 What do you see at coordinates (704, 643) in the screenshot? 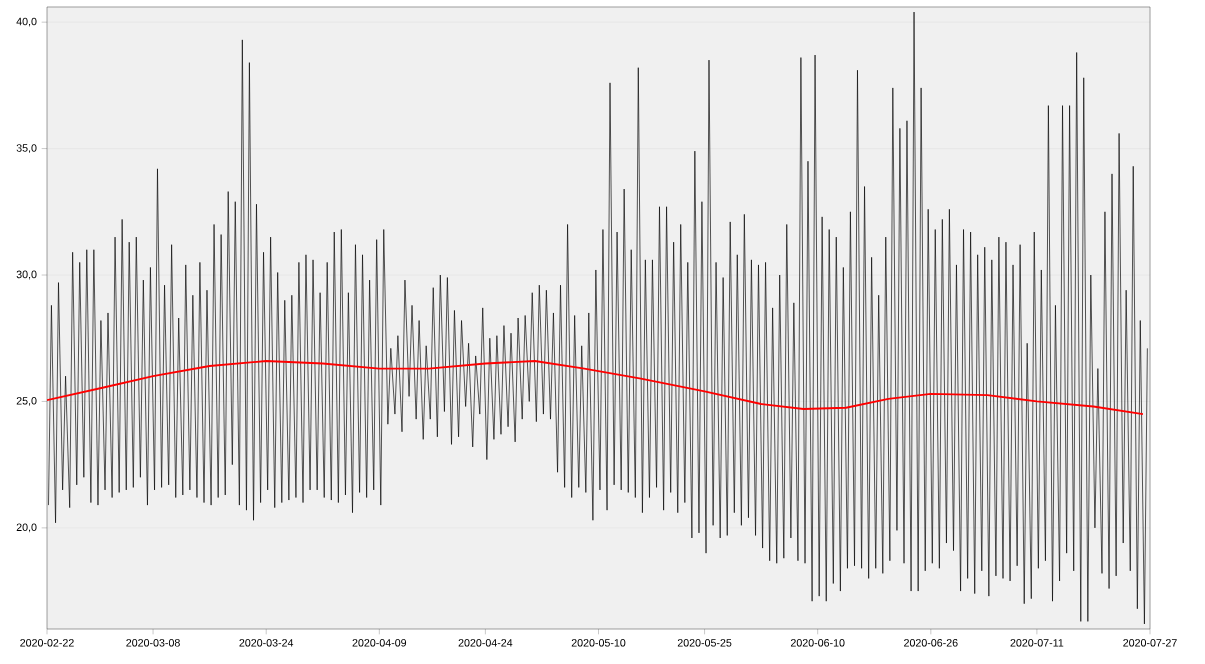
I see `x-tick-label: 2020-05-25` at bounding box center [704, 643].